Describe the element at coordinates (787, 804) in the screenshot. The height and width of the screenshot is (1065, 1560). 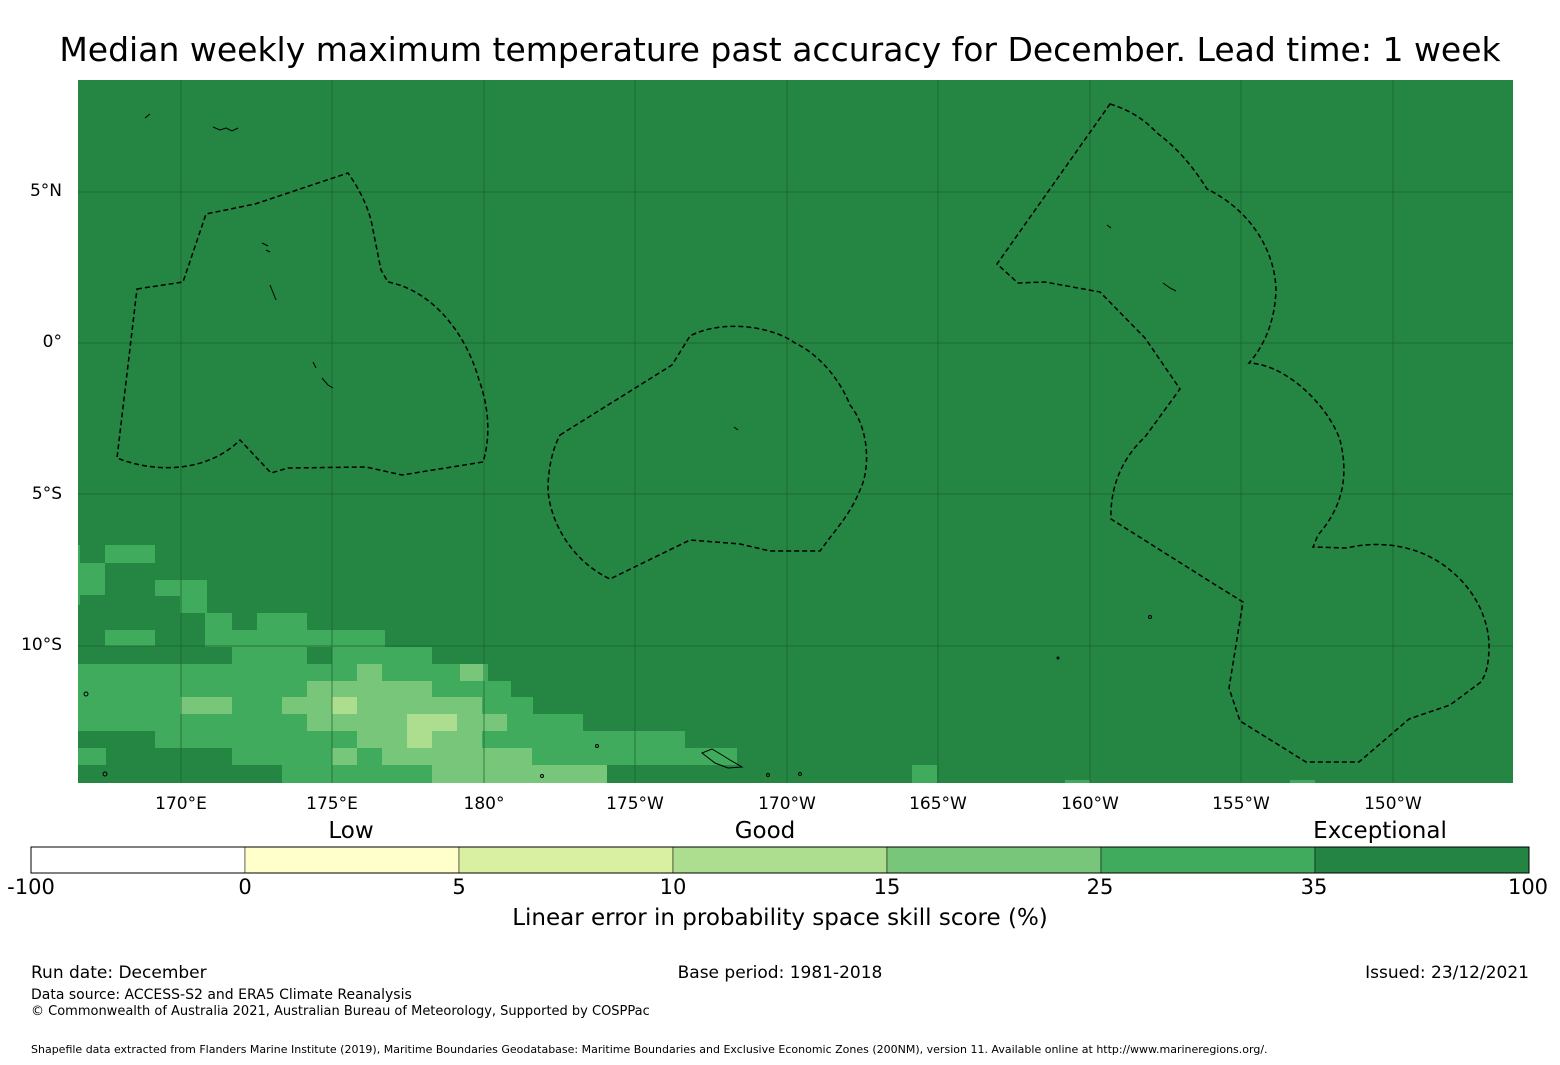
I see `lon-label-170w: 170°W` at that location.